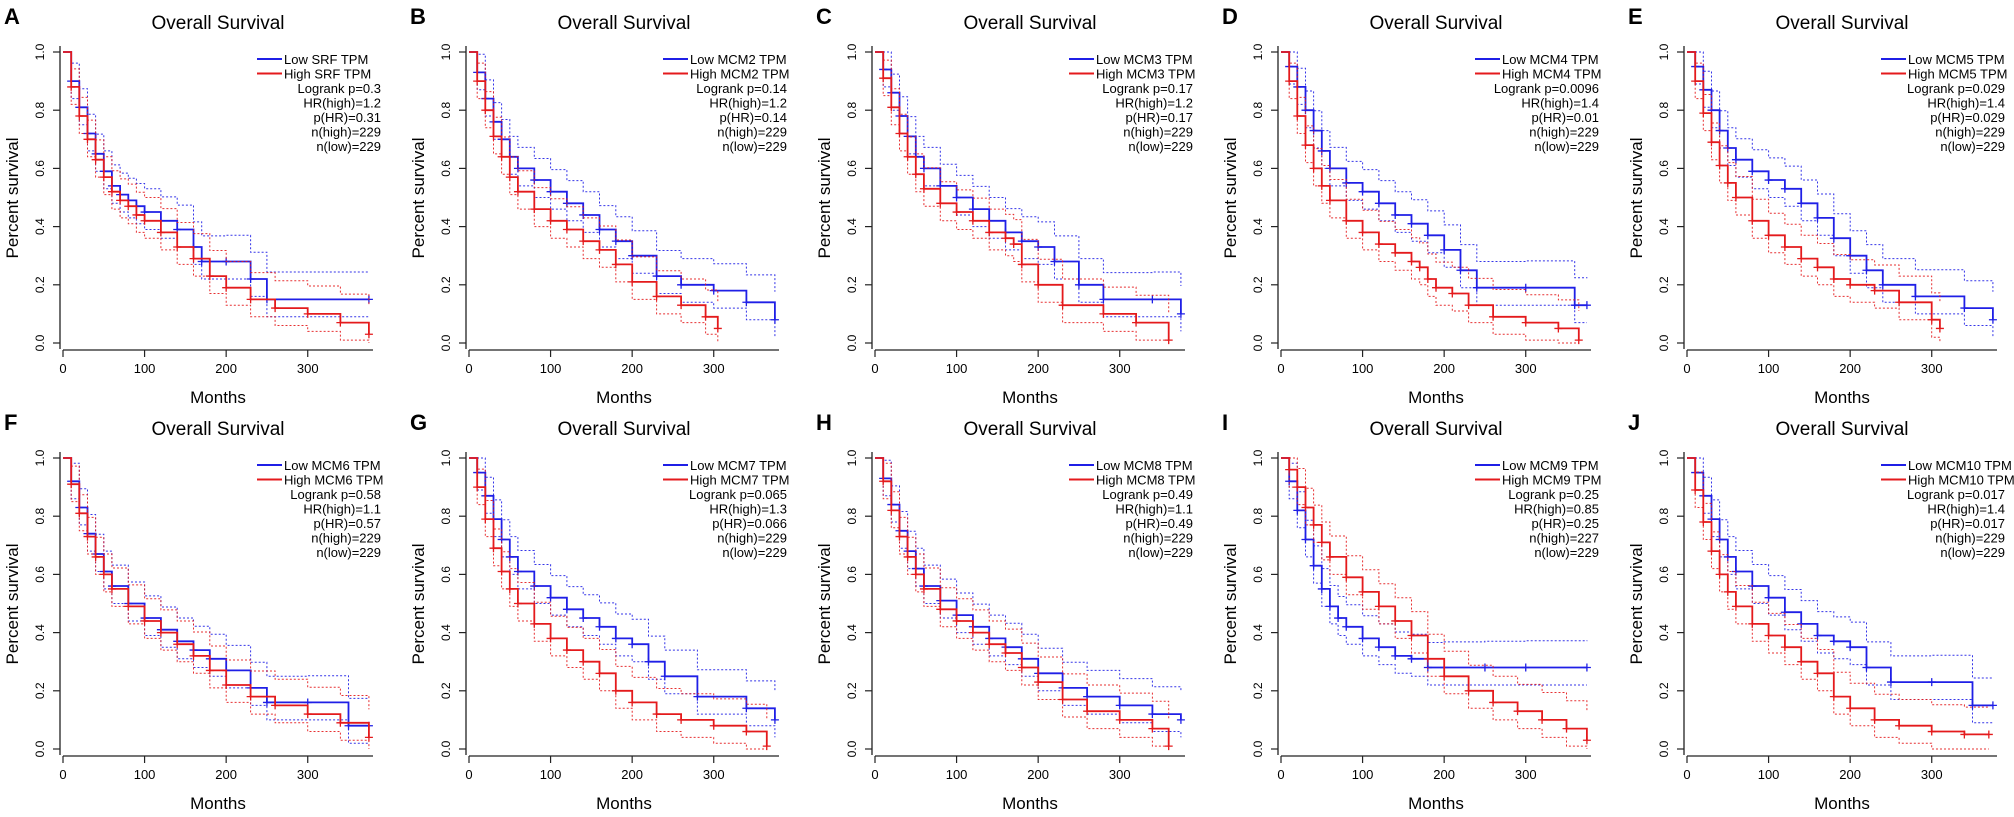 The width and height of the screenshot is (2014, 817). I want to click on stat-line: p(HR)=0.14, so click(753, 117).